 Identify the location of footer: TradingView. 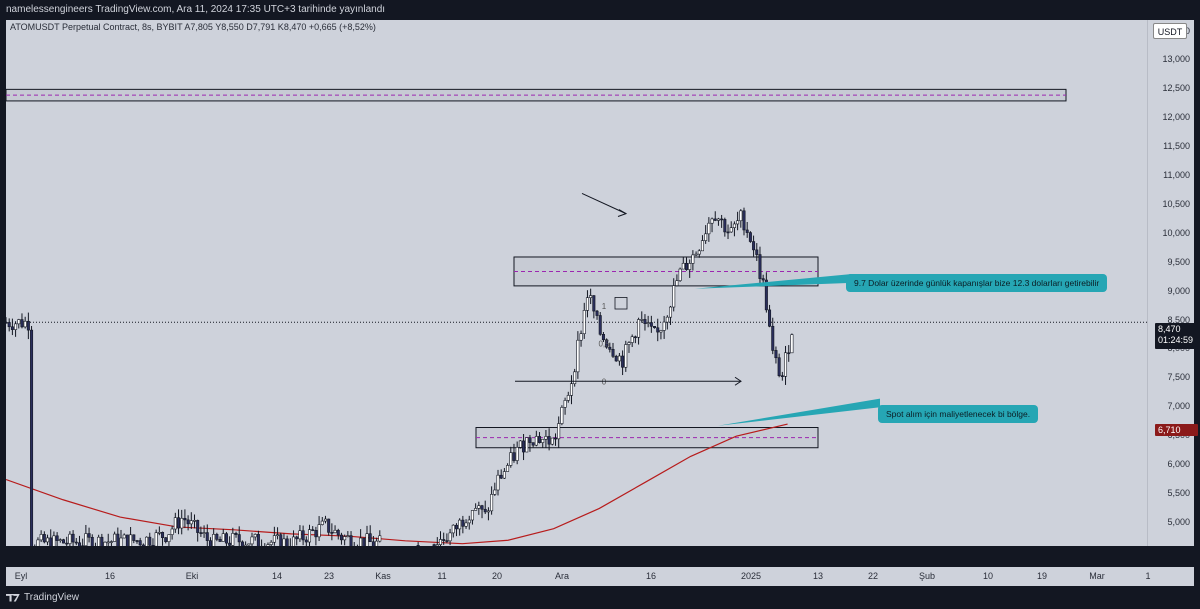
(42, 597).